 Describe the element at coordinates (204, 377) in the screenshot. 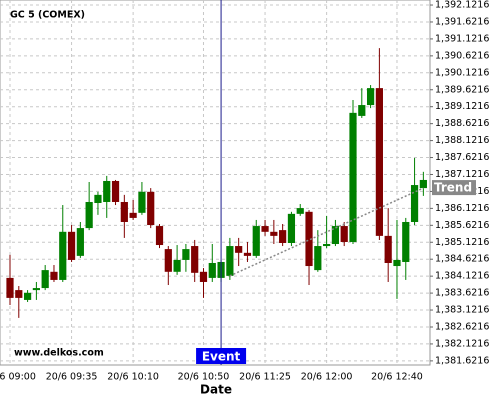

I see `x-tick-label: 20/6 10:50` at that location.